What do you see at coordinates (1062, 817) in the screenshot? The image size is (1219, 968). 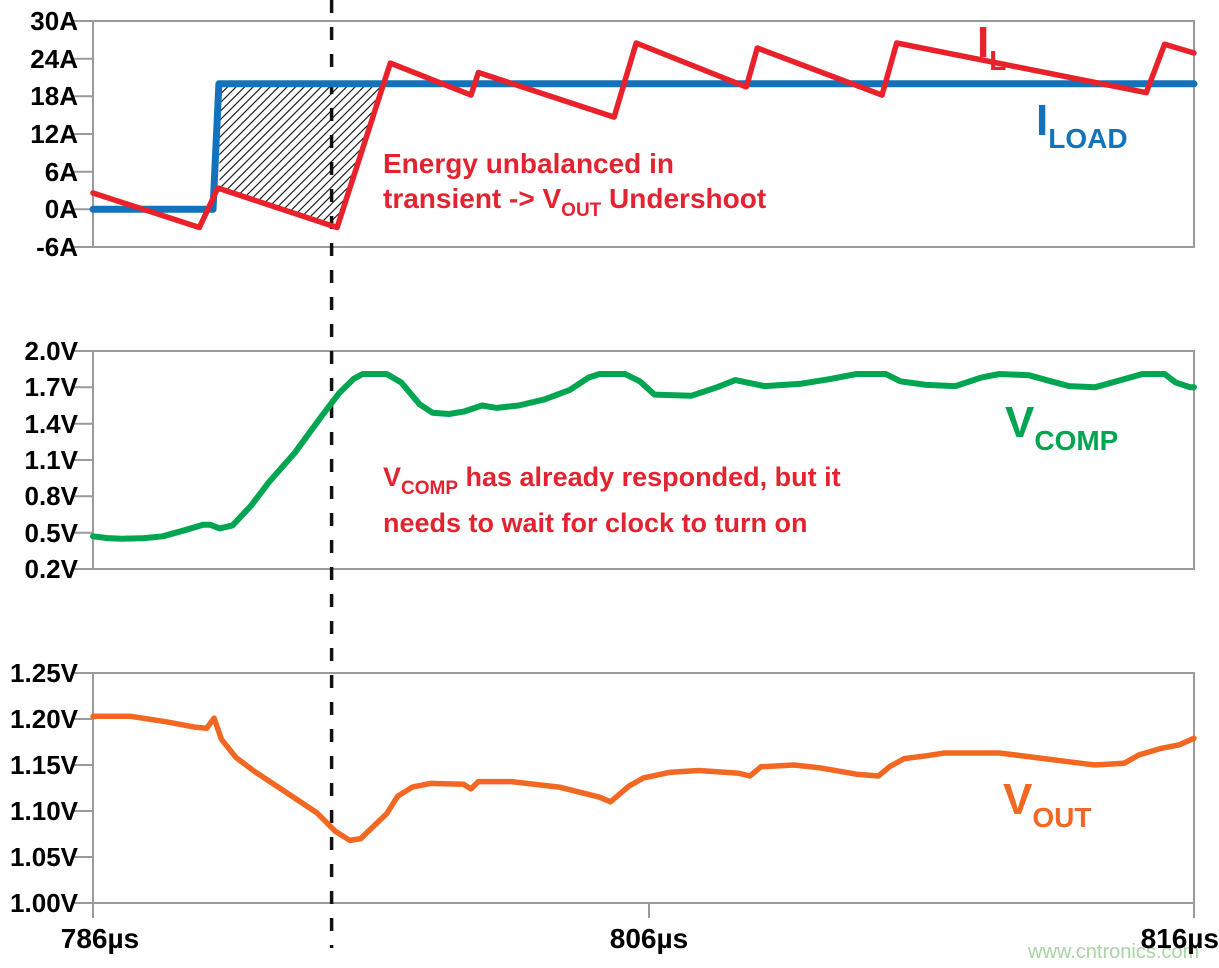 I see `vout-label-subscript: OUT` at bounding box center [1062, 817].